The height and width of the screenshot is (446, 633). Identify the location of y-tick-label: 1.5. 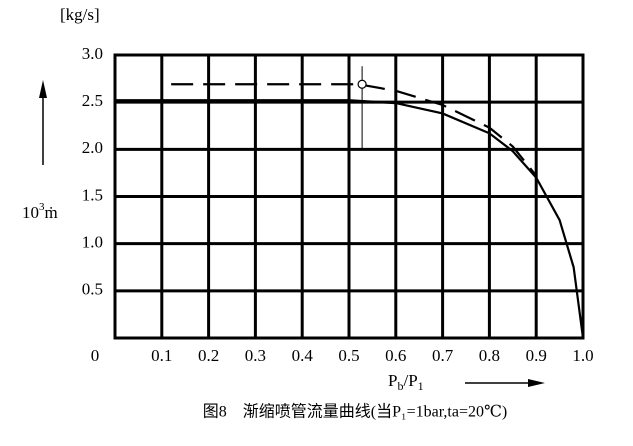
(92, 194).